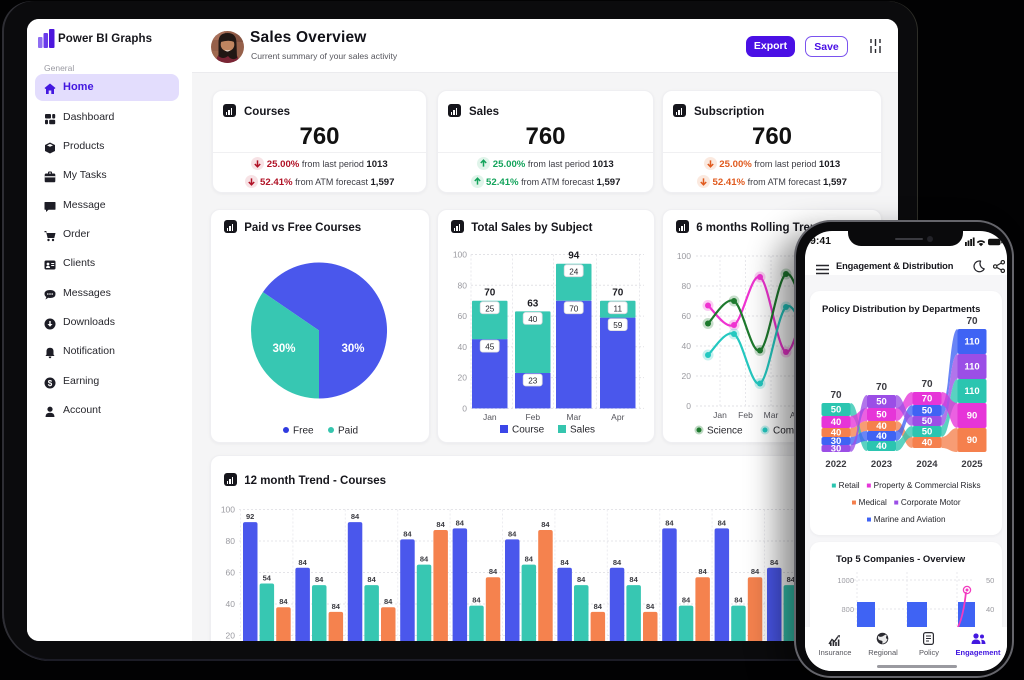 Image resolution: width=1024 pixels, height=680 pixels. I want to click on svg-text: Mar, so click(573, 417).